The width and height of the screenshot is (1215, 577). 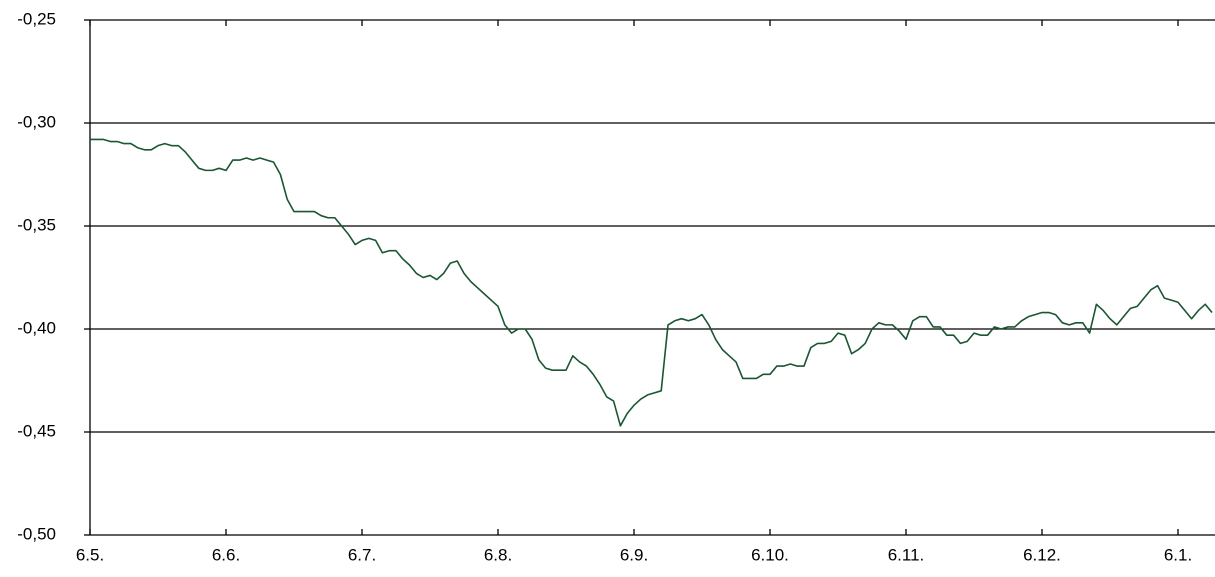 What do you see at coordinates (90, 554) in the screenshot?
I see `x-tick-label: 6.5.` at bounding box center [90, 554].